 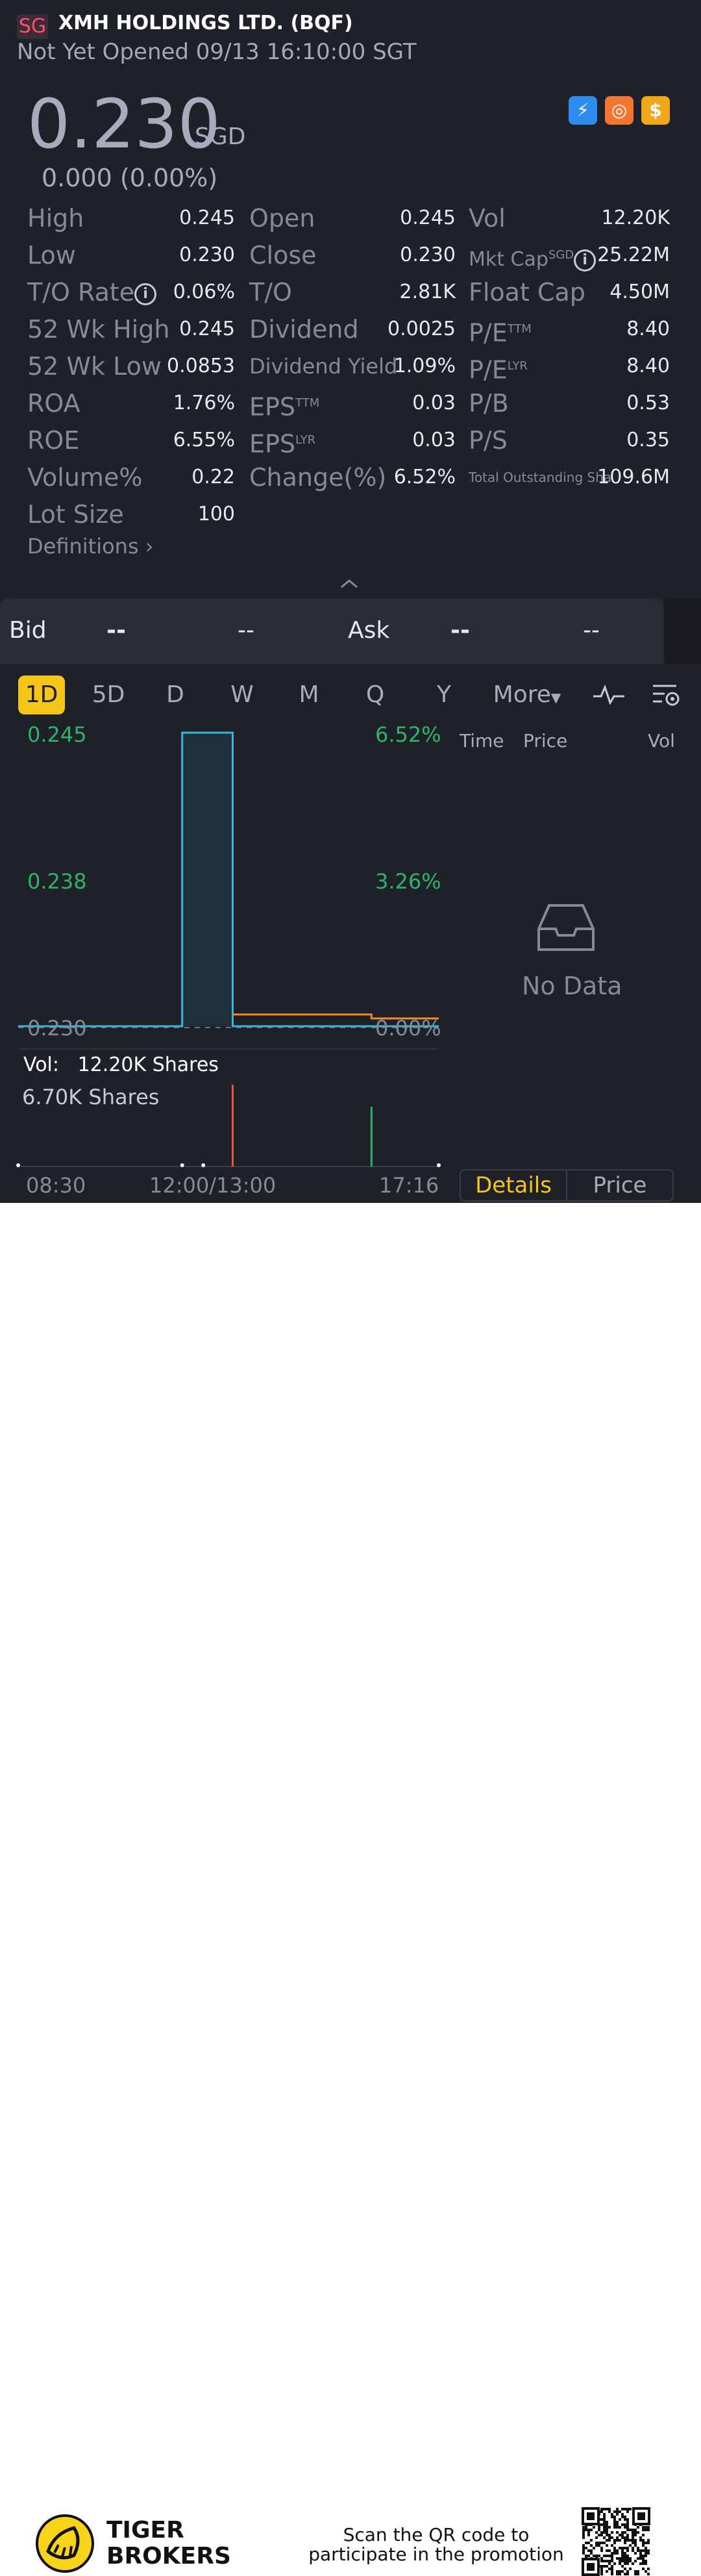 I want to click on stat-change-pct-label: Change(%), so click(x=318, y=477).